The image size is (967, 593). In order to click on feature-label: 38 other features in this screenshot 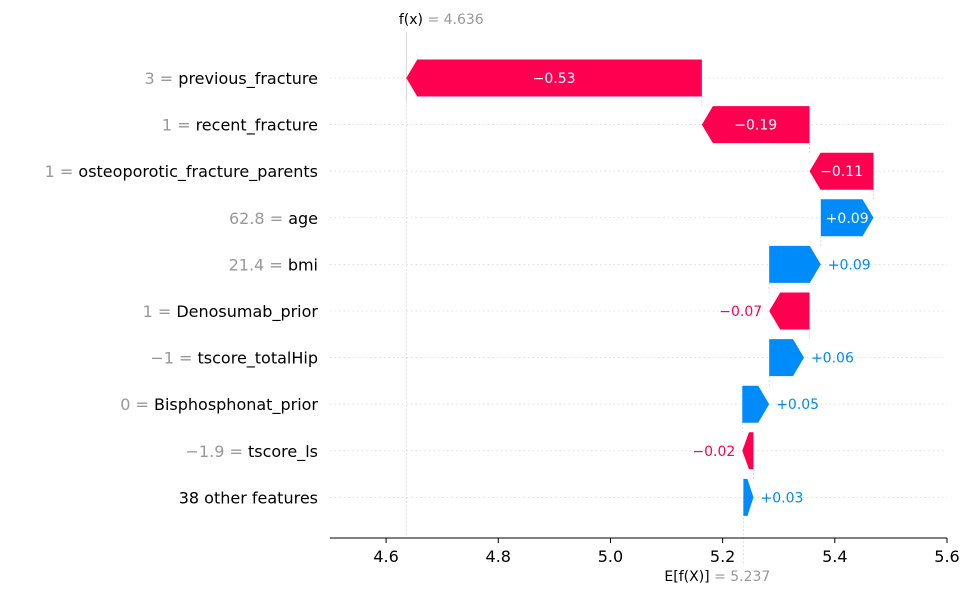, I will do `click(248, 497)`.